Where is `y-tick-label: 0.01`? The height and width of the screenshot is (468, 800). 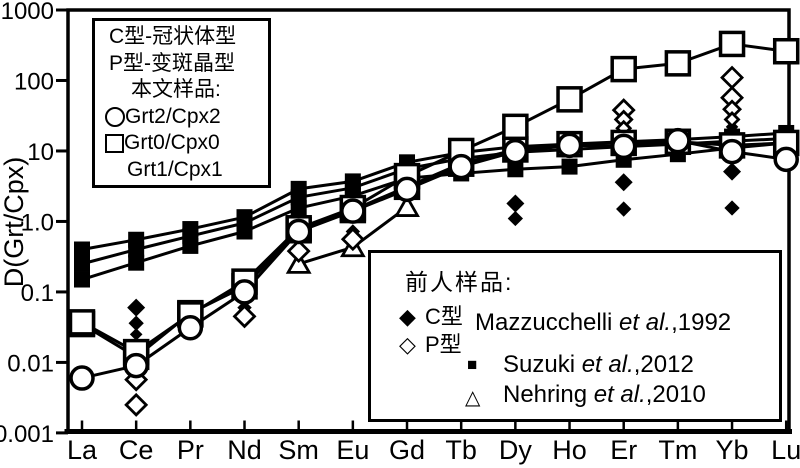 y-tick-label: 0.01 is located at coordinates (30, 363).